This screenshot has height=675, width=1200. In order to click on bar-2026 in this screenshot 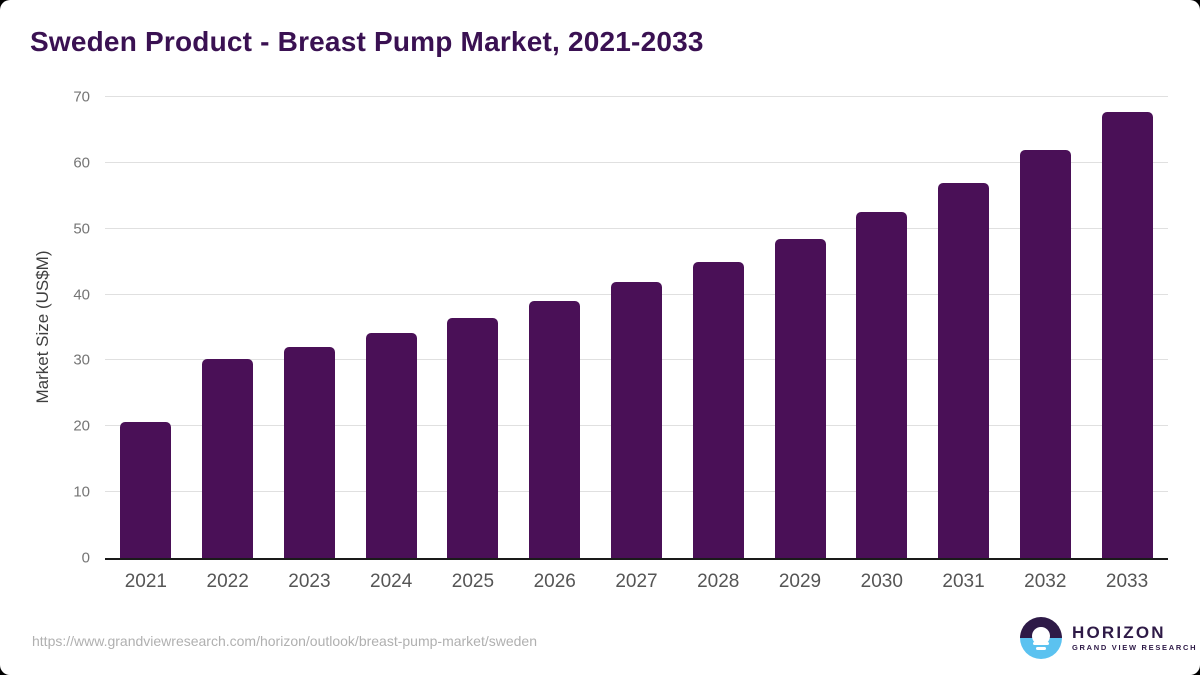, I will do `click(555, 429)`.